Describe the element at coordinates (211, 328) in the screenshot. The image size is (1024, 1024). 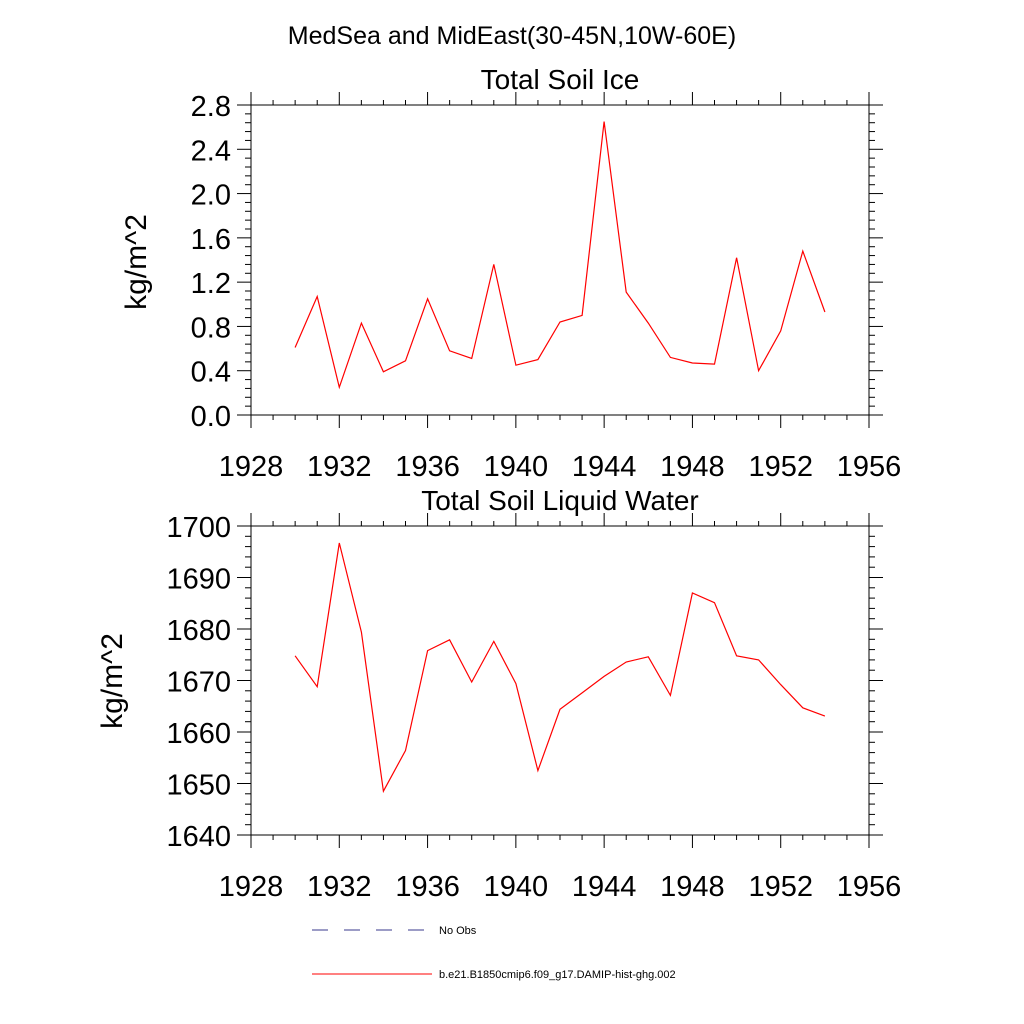
I see `y-tick-label: 0.8` at that location.